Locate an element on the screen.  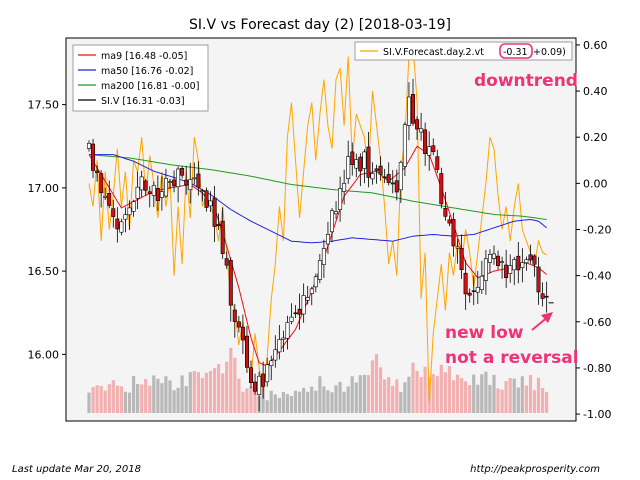
right-tick-label: -0.20 is located at coordinates (597, 230).